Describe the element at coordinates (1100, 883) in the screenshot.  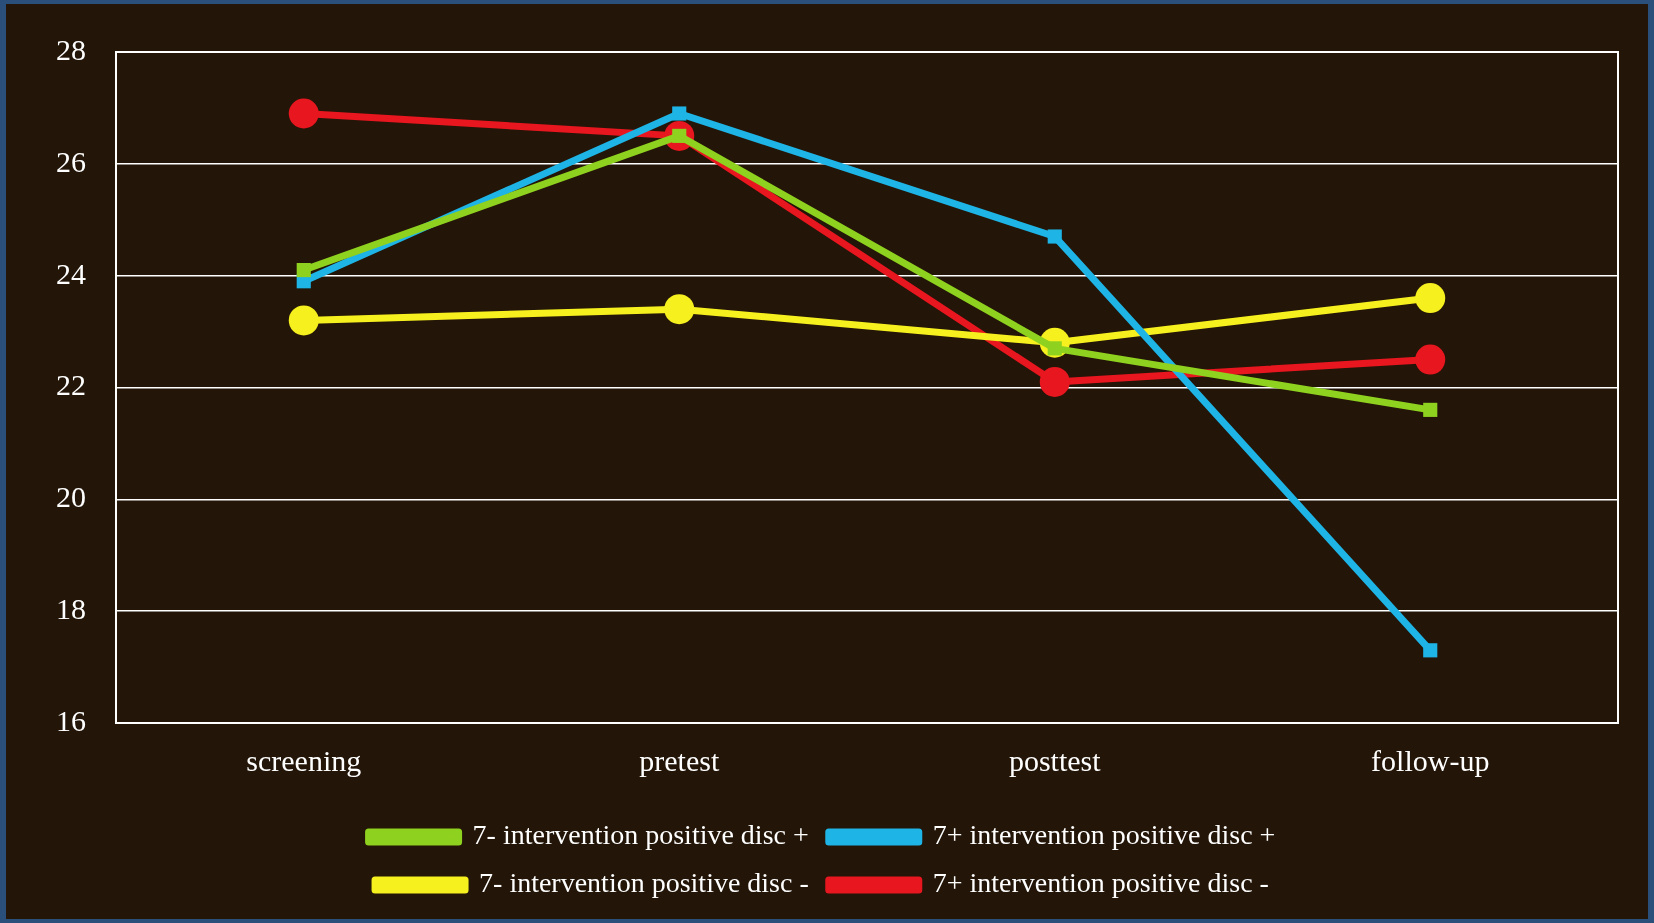
I see `legend-label: 7+ intervention positive disc -` at that location.